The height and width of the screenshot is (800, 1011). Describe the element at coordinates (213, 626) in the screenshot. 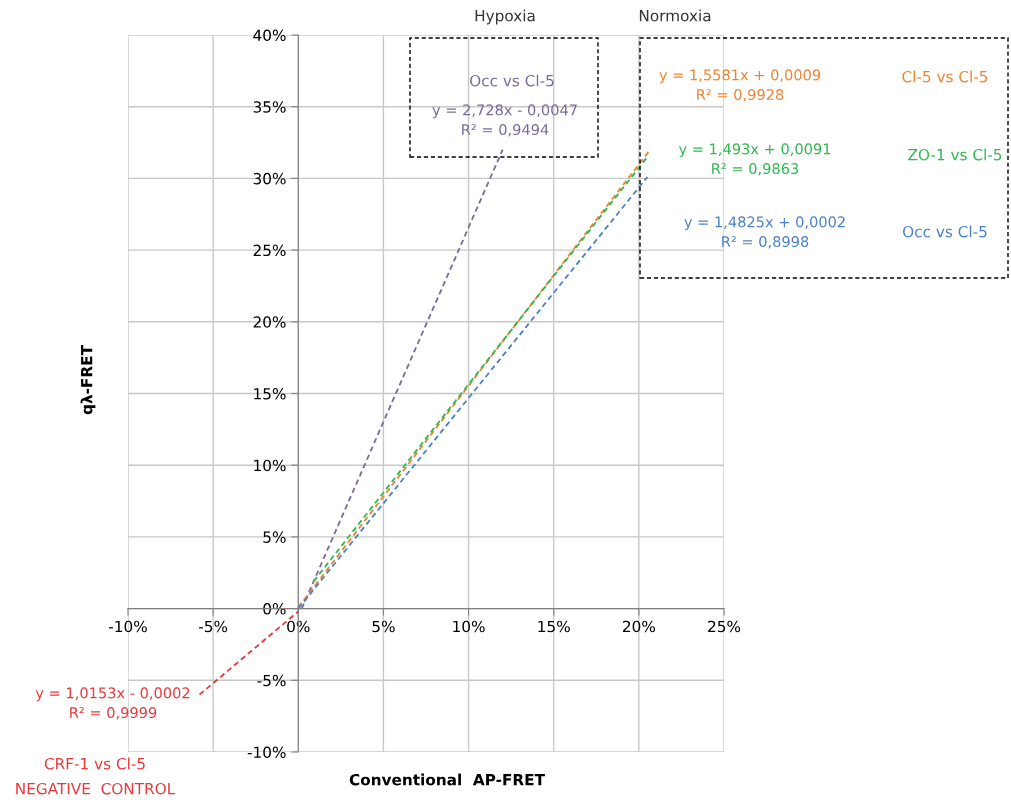

I see `x-tick-label: -5%` at that location.